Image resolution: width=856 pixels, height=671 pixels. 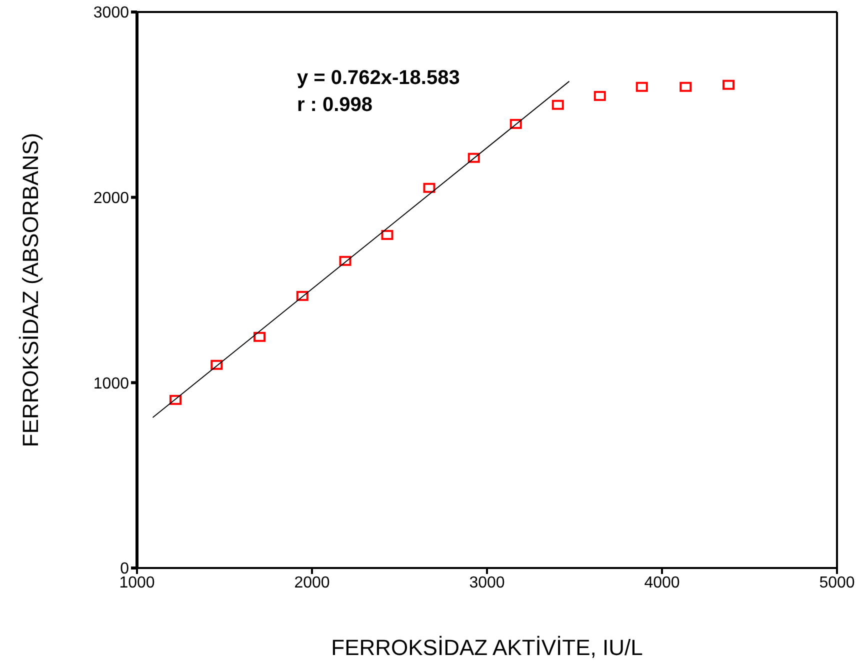 I want to click on x-tick-label: 3000, so click(x=487, y=583).